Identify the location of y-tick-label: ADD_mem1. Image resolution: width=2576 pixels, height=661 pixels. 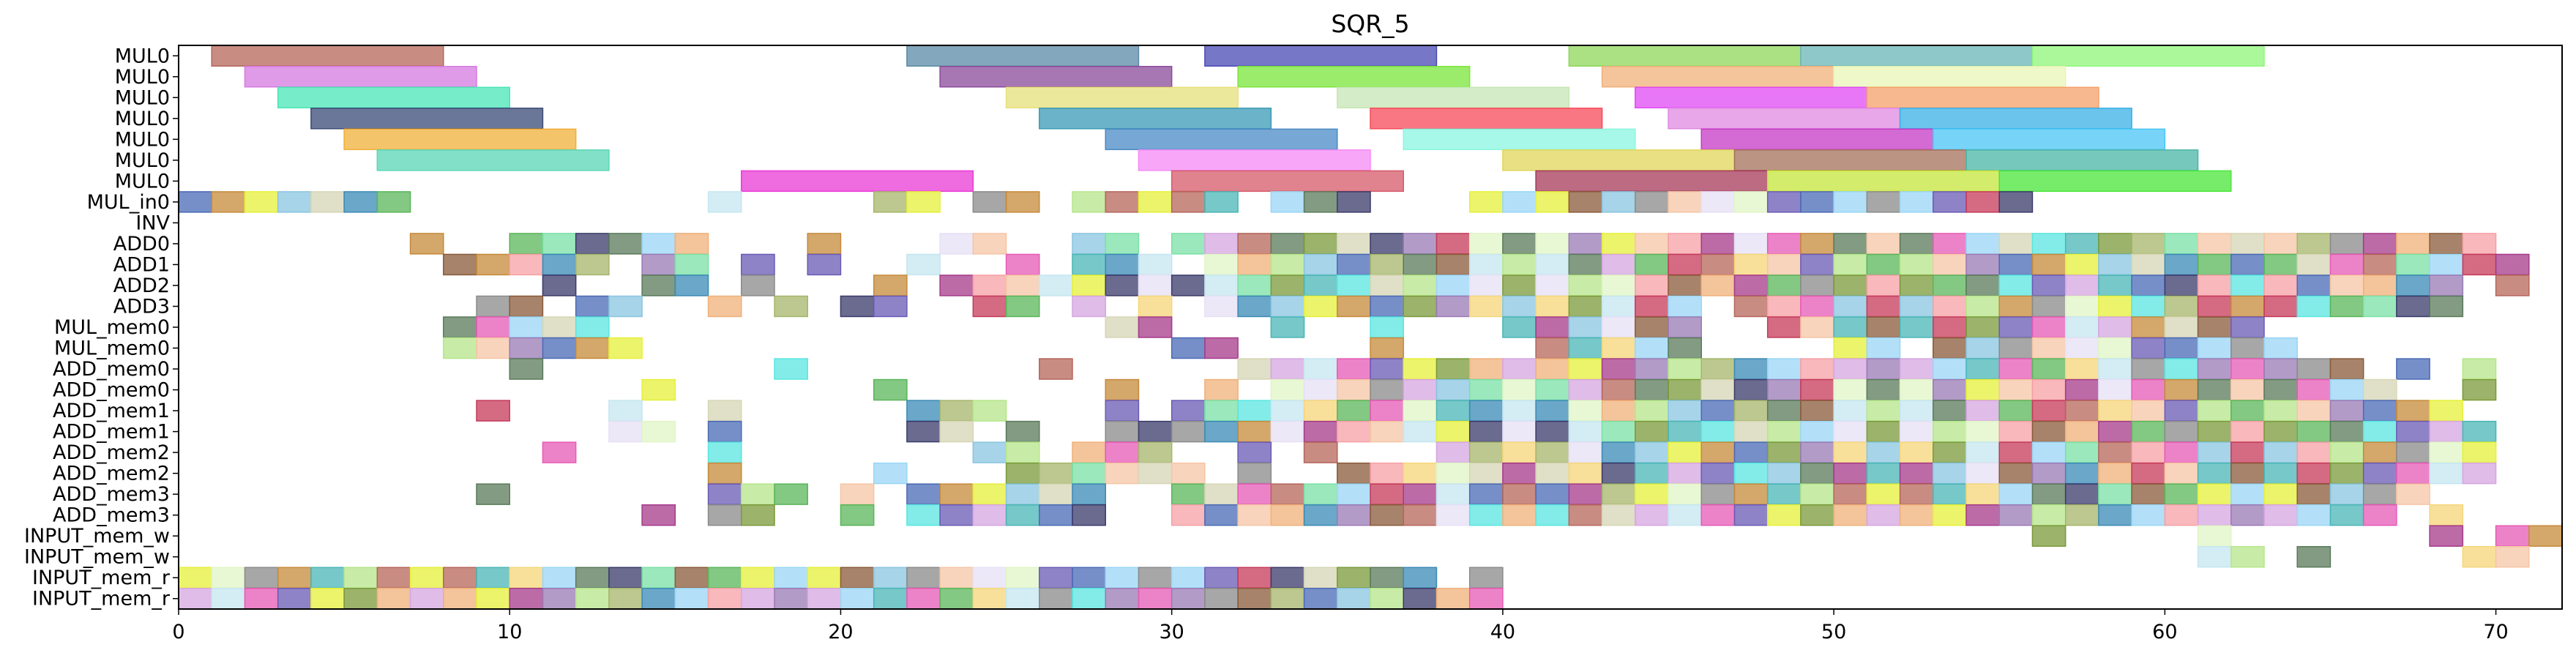
(111, 432).